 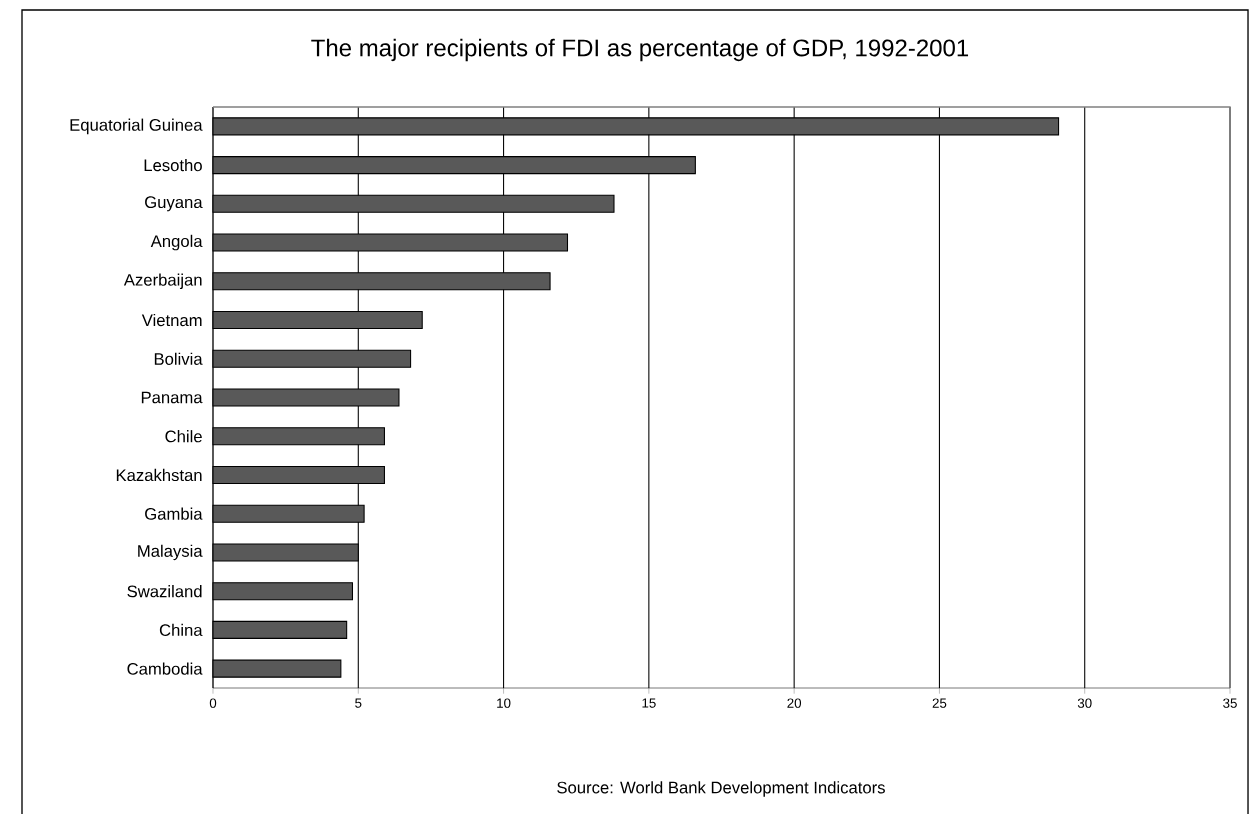 What do you see at coordinates (1230, 703) in the screenshot?
I see `x-tick-label: 35` at bounding box center [1230, 703].